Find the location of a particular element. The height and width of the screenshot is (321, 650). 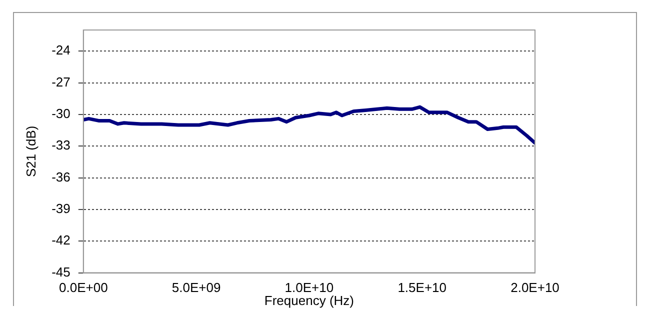

x-tick-label: 0.0E+00 is located at coordinates (83, 288).